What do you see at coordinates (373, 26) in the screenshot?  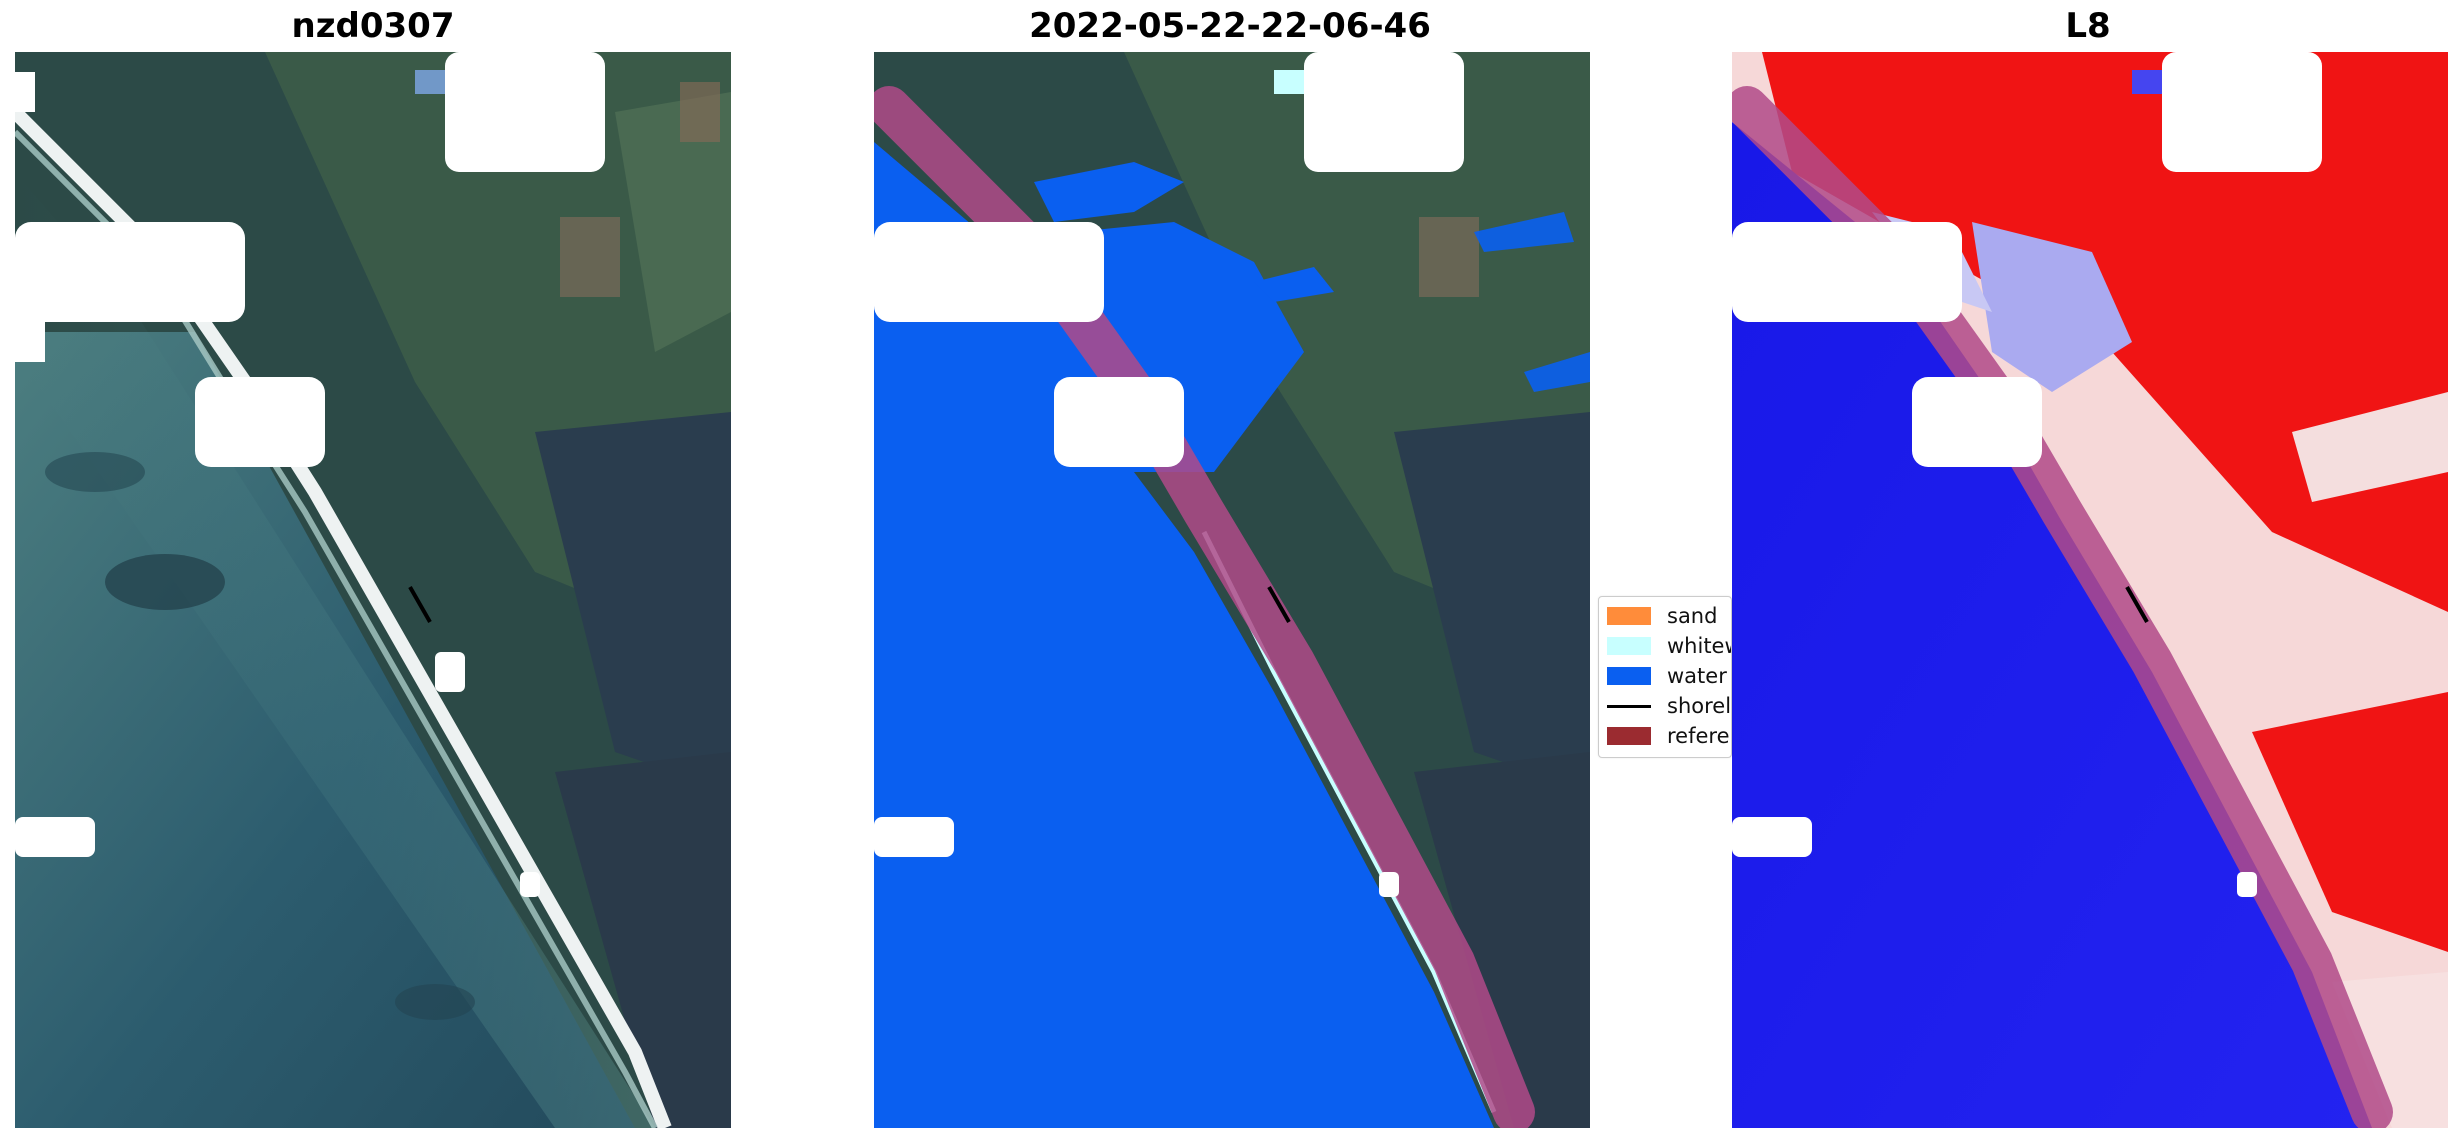 I see `panel-title-rgb: nzd0307` at bounding box center [373, 26].